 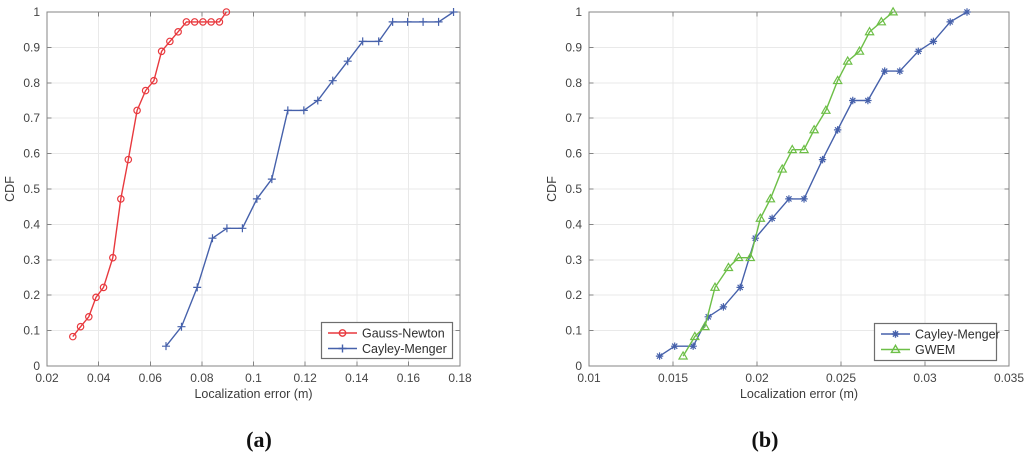 I want to click on x-tick-label: 0.035, so click(x=1009, y=378).